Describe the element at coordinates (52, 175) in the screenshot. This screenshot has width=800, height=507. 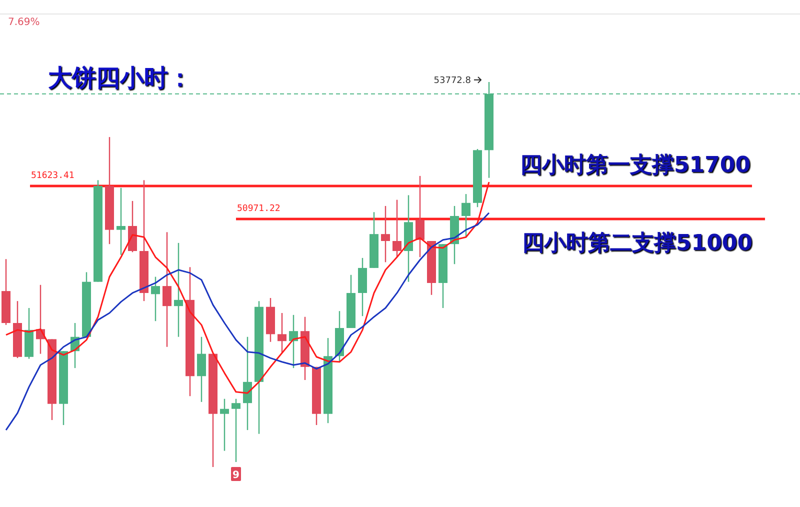
I see `annotation: 51623.41` at that location.